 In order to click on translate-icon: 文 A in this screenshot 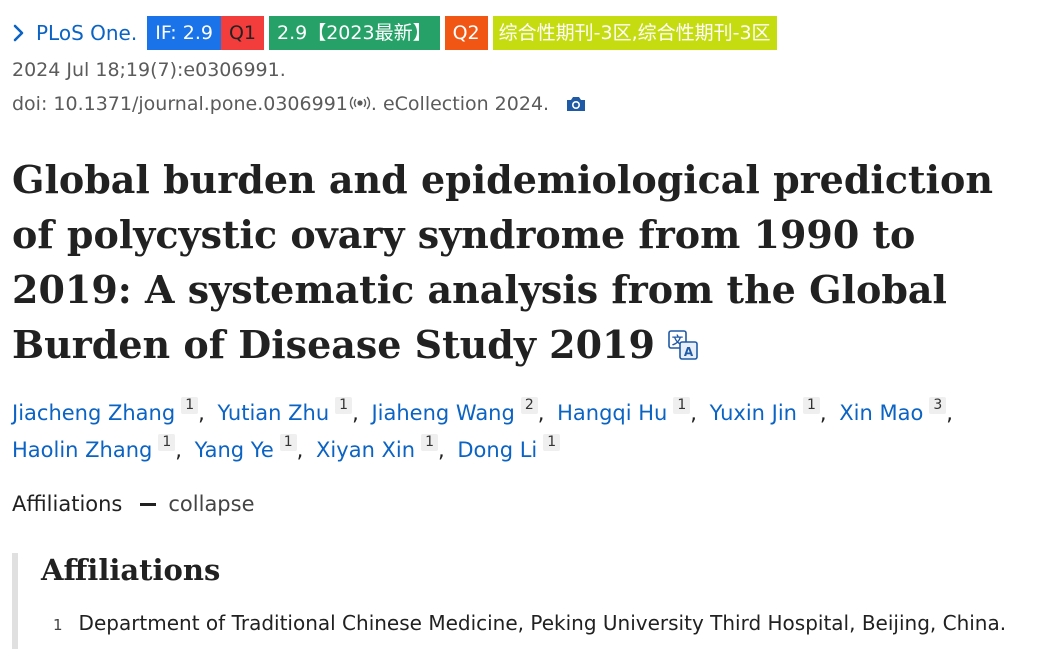, I will do `click(683, 340)`.